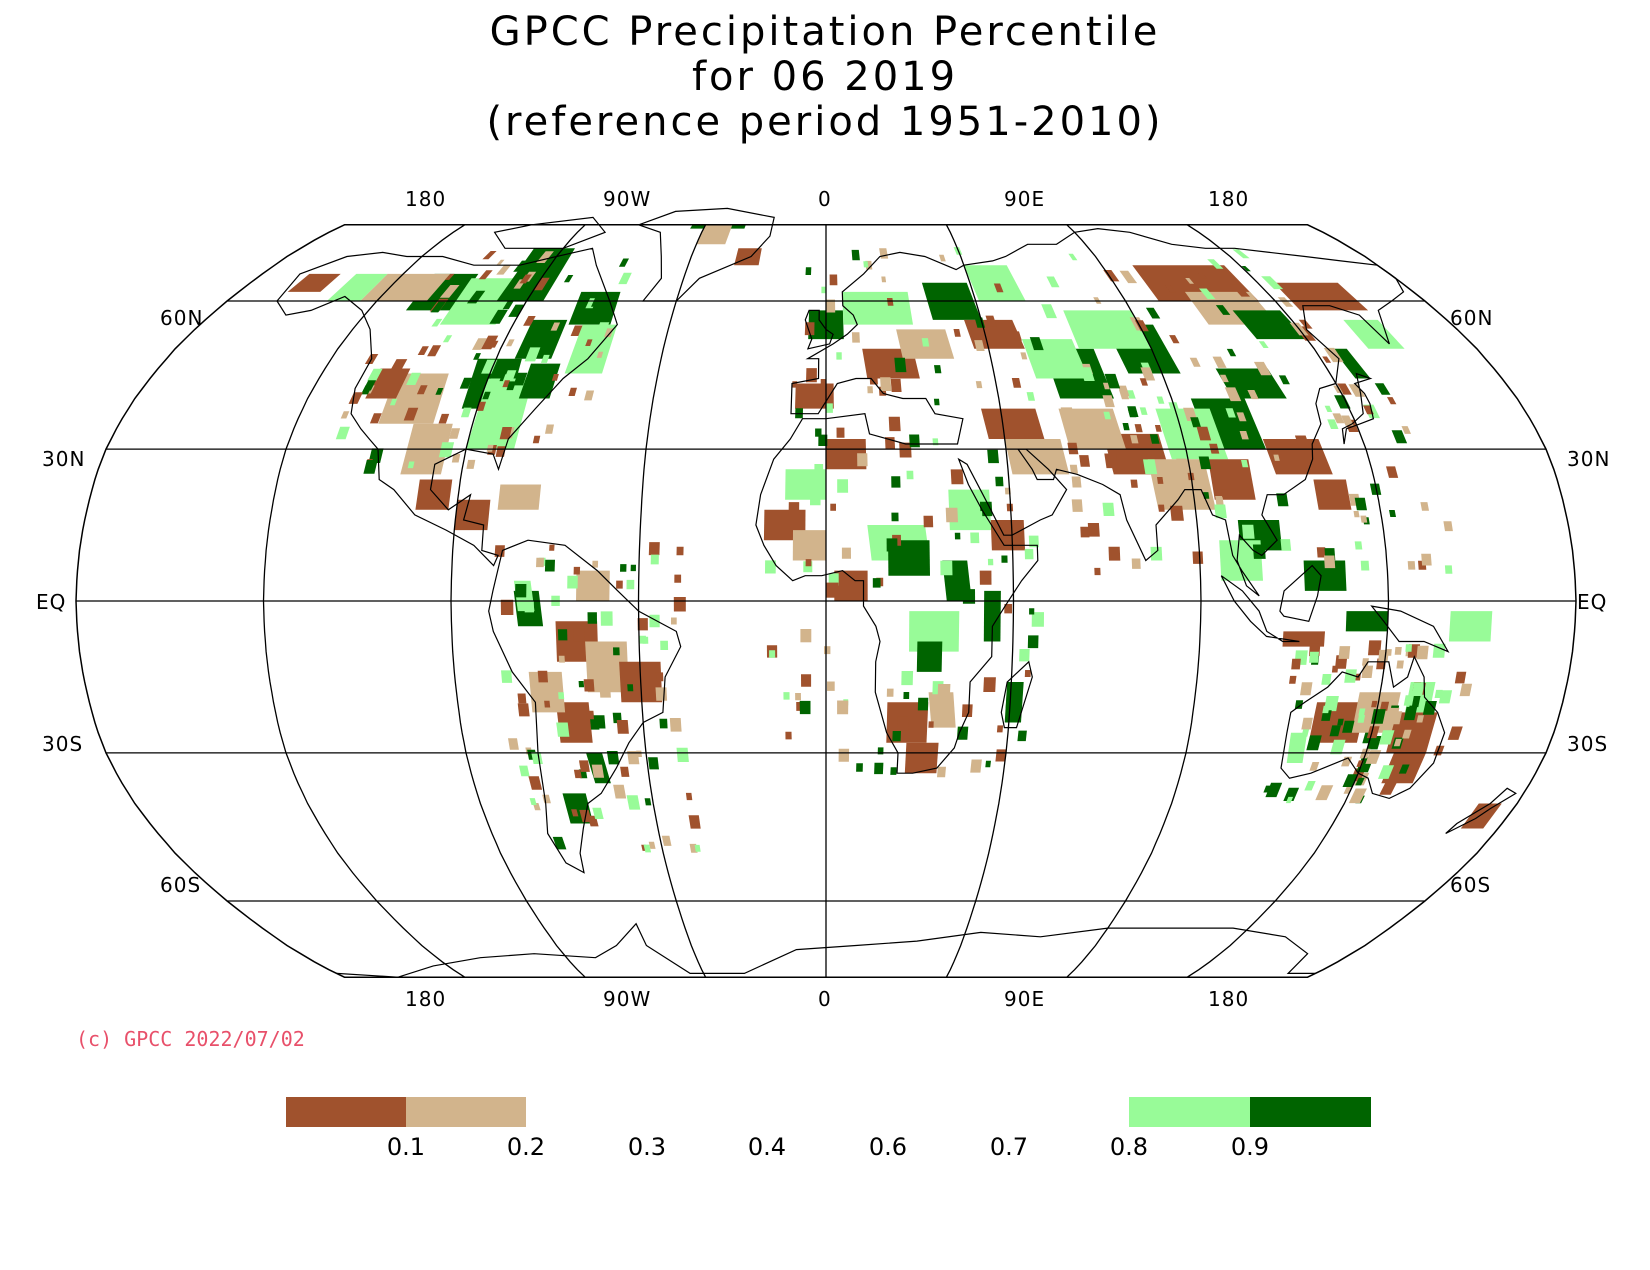 This screenshot has width=1650, height=1270. Describe the element at coordinates (466, 1112) in the screenshot. I see `legend-bin-dry` at that location.